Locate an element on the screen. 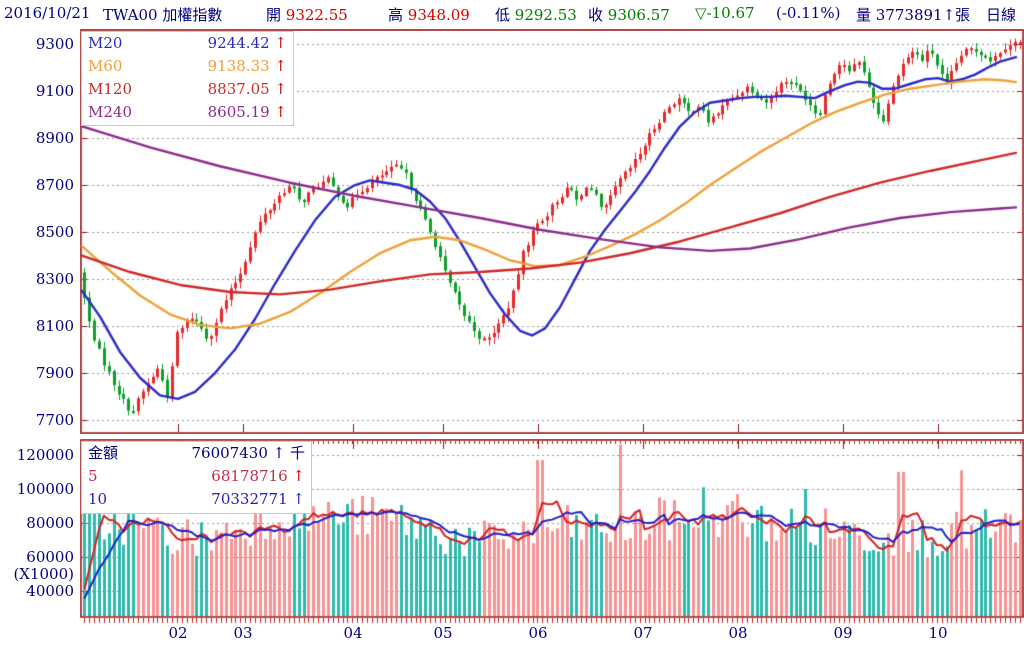 This screenshot has width=1024, height=662. price-axis-label: 8300 is located at coordinates (54, 279).